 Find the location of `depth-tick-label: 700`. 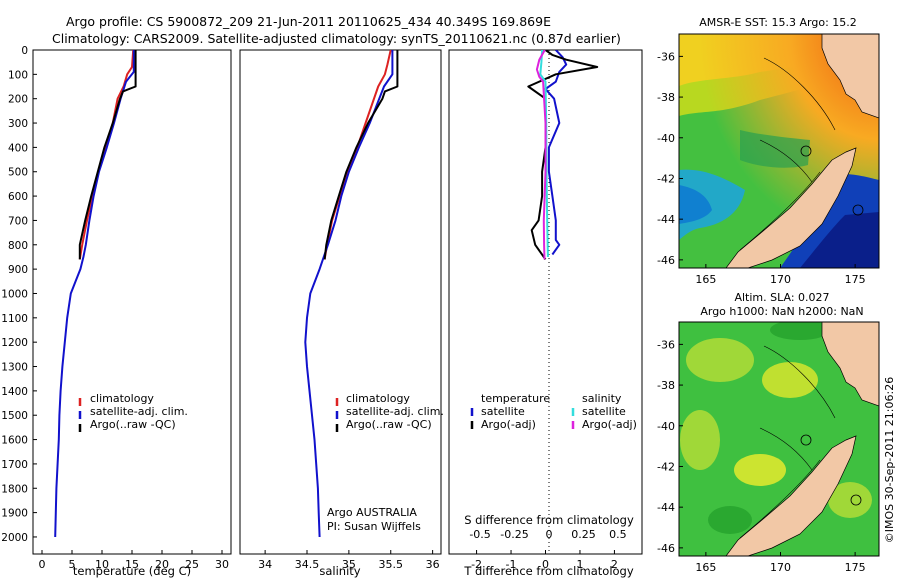

depth-tick-label: 700 is located at coordinates (18, 221).